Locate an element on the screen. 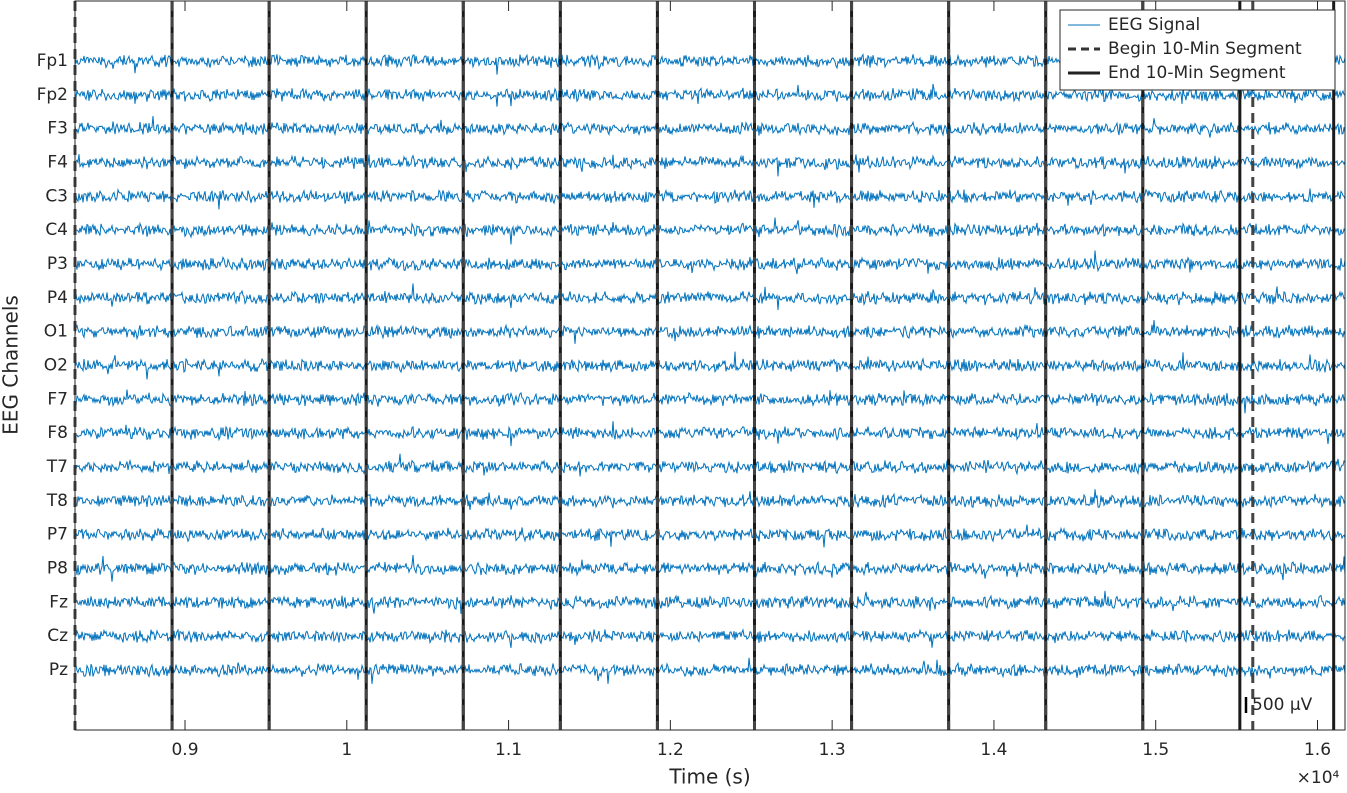 The width and height of the screenshot is (1347, 793). y-tick-label: T8 is located at coordinates (57, 501).